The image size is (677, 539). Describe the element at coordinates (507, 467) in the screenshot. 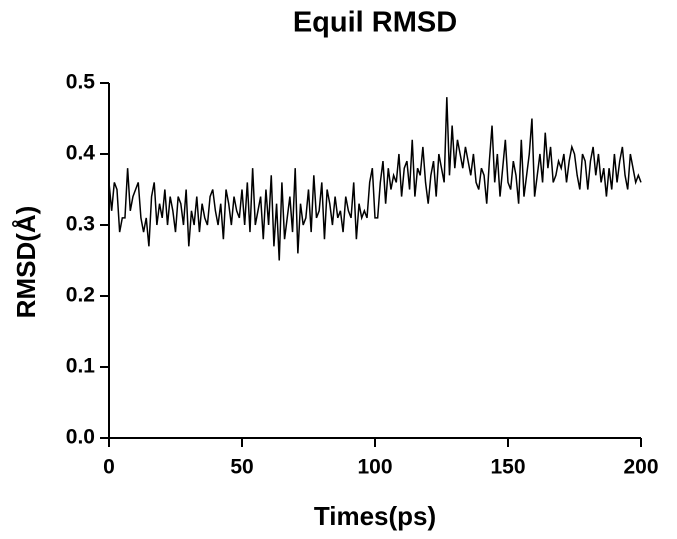

I see `x-tick-label: 150` at that location.